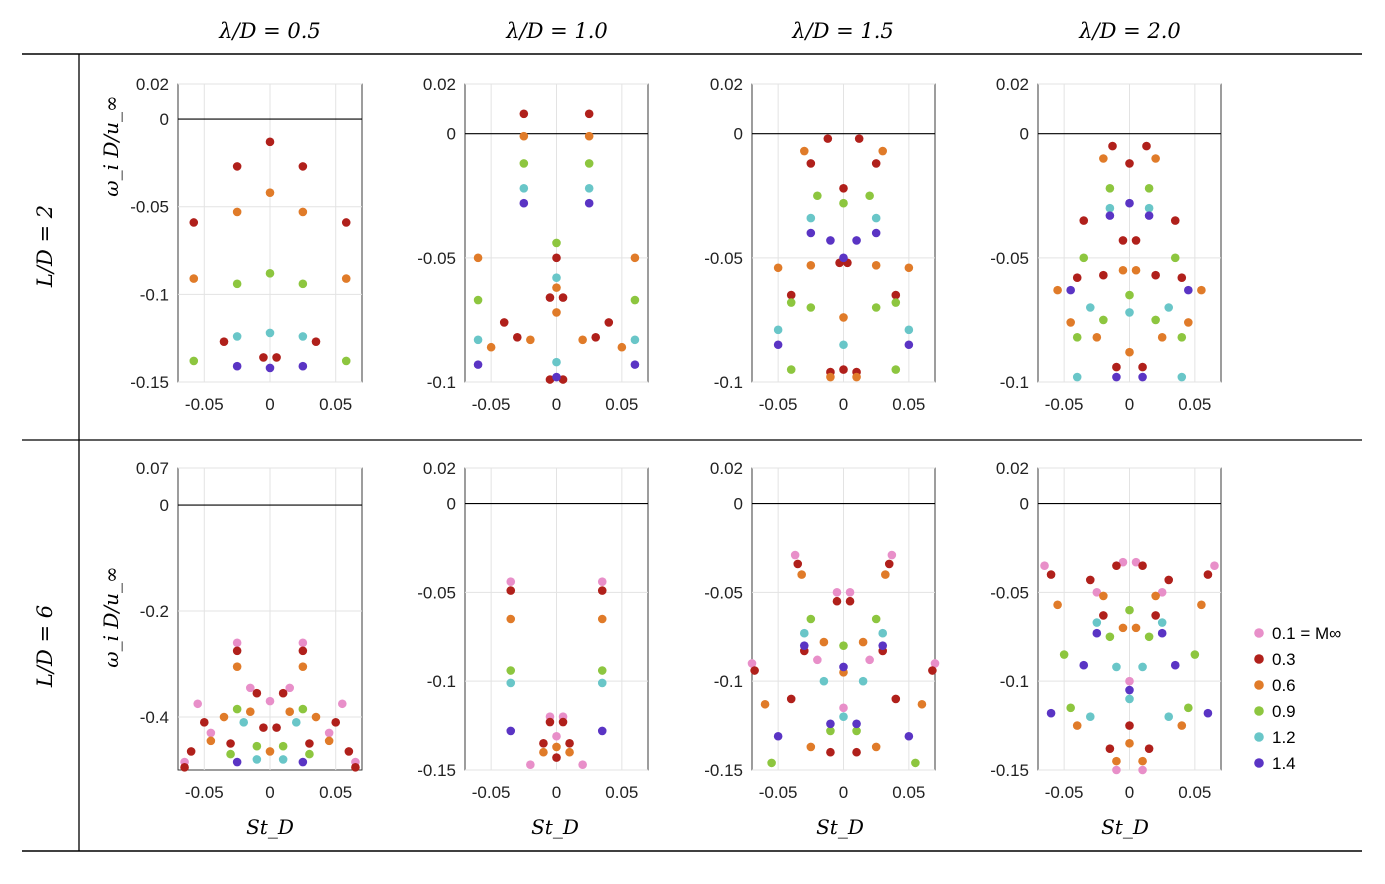  What do you see at coordinates (1012, 468) in the screenshot?
I see `y-tick-label: 0.02` at bounding box center [1012, 468].